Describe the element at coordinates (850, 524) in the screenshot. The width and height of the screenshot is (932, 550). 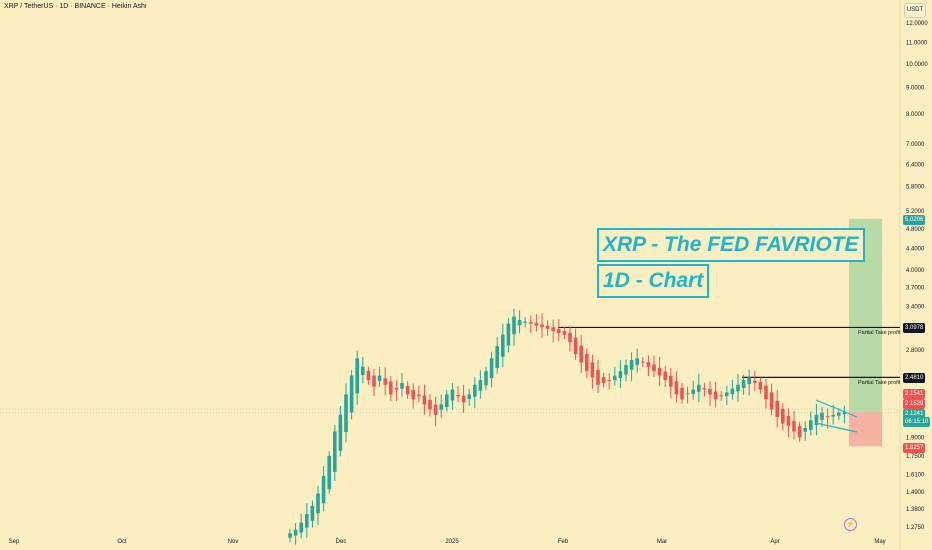
I see `bolt-icon: ⚡` at that location.